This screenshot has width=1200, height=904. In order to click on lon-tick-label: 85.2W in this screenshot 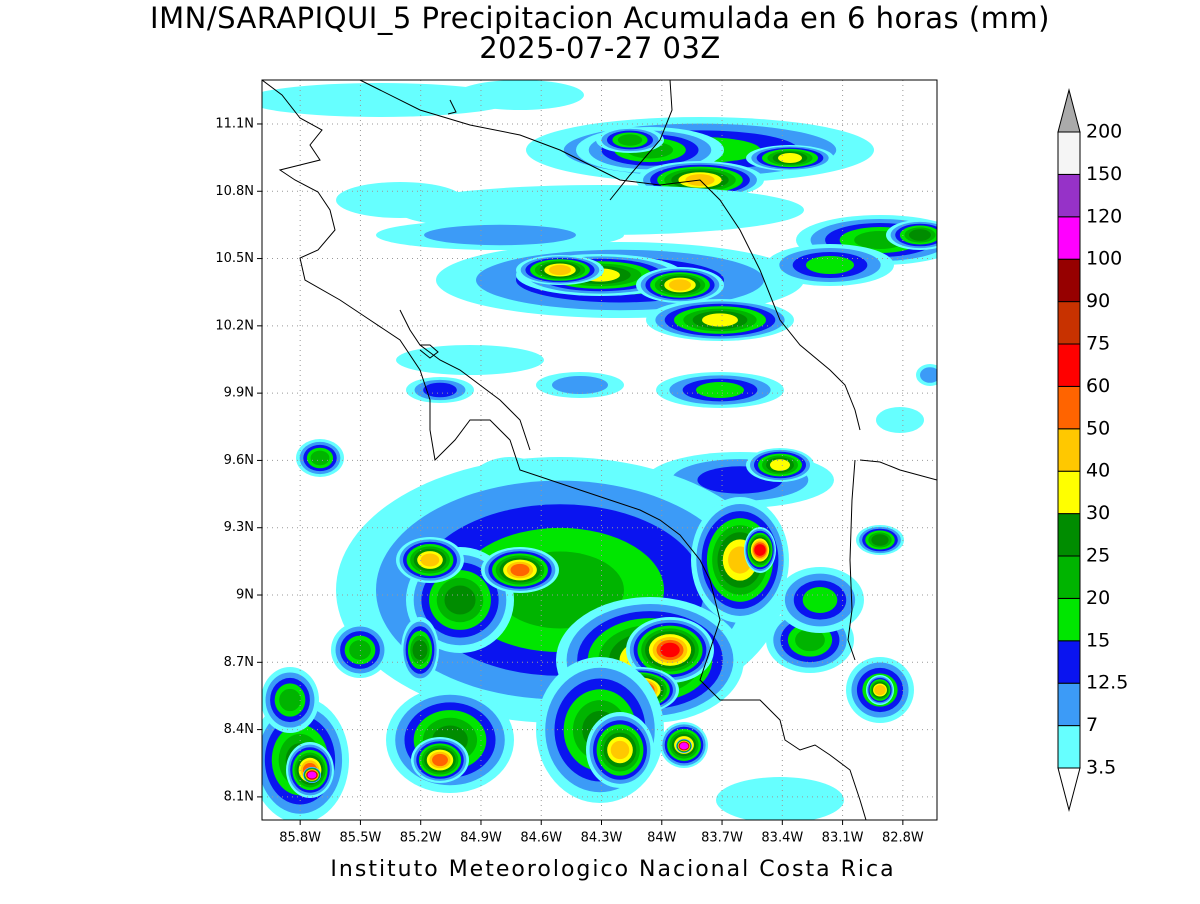, I will do `click(421, 838)`.